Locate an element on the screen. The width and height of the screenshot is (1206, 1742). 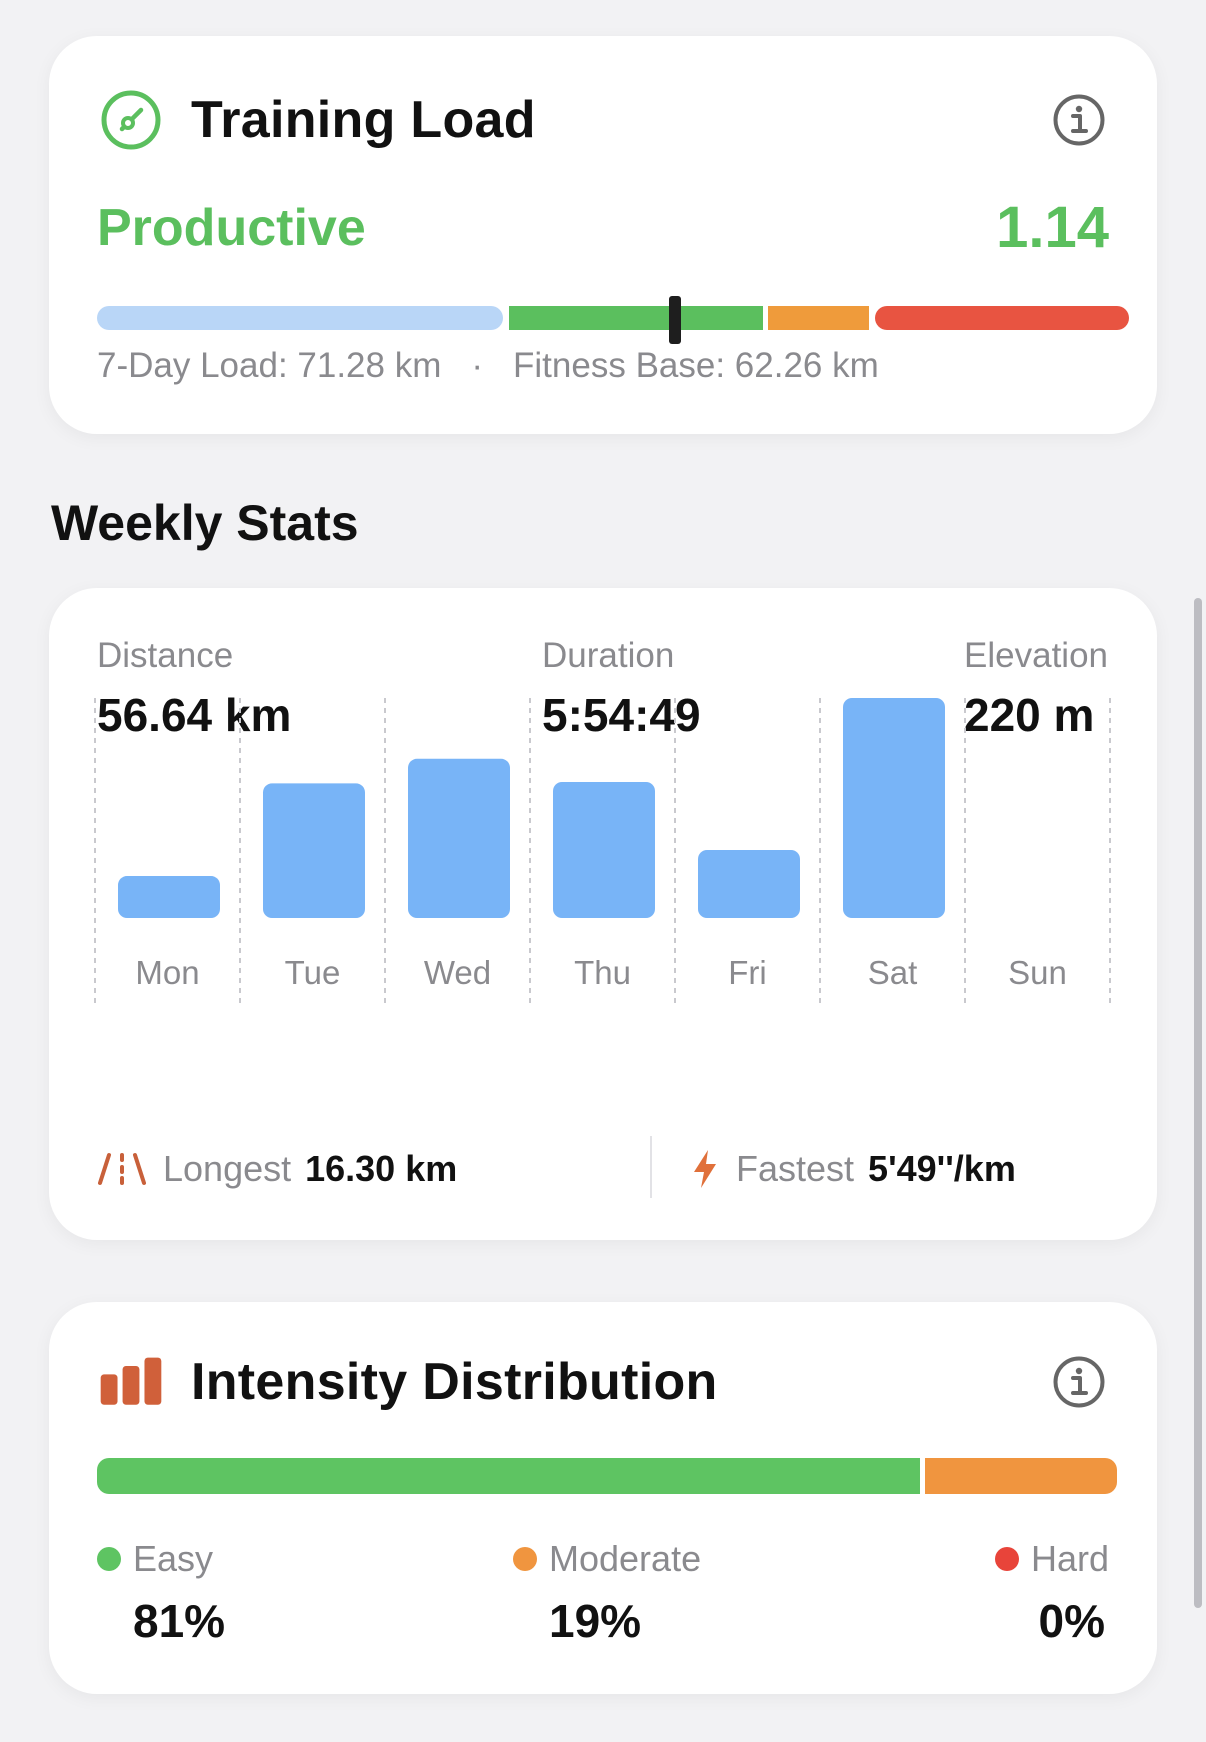
stat-distance-value: 56.64 km is located at coordinates (194, 715).